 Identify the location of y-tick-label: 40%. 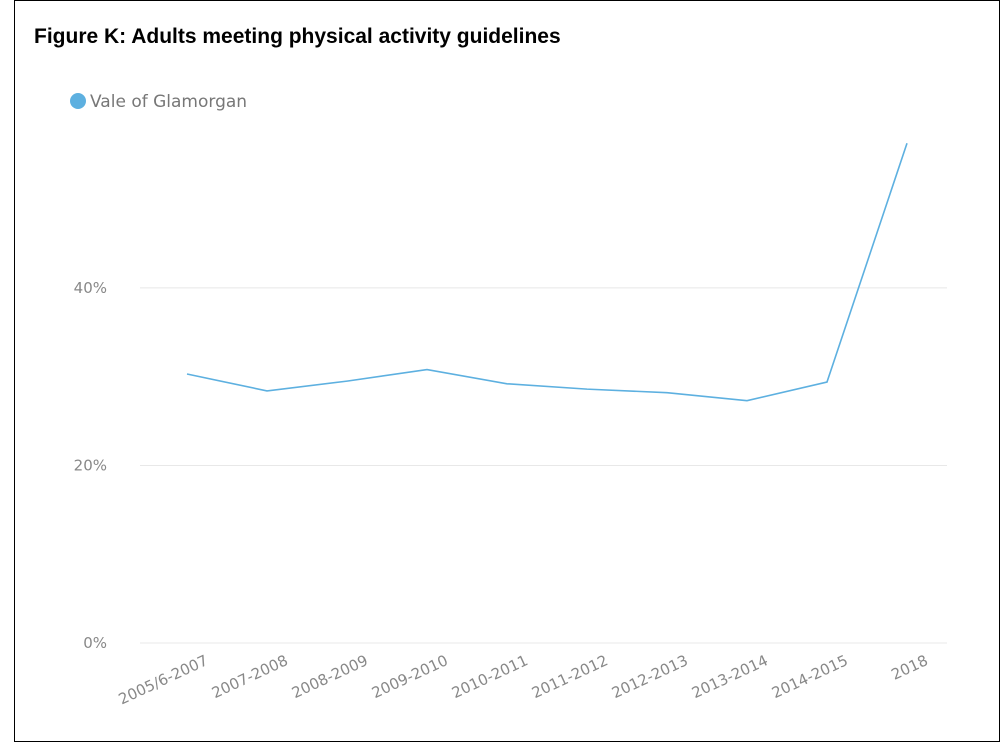
(90, 288).